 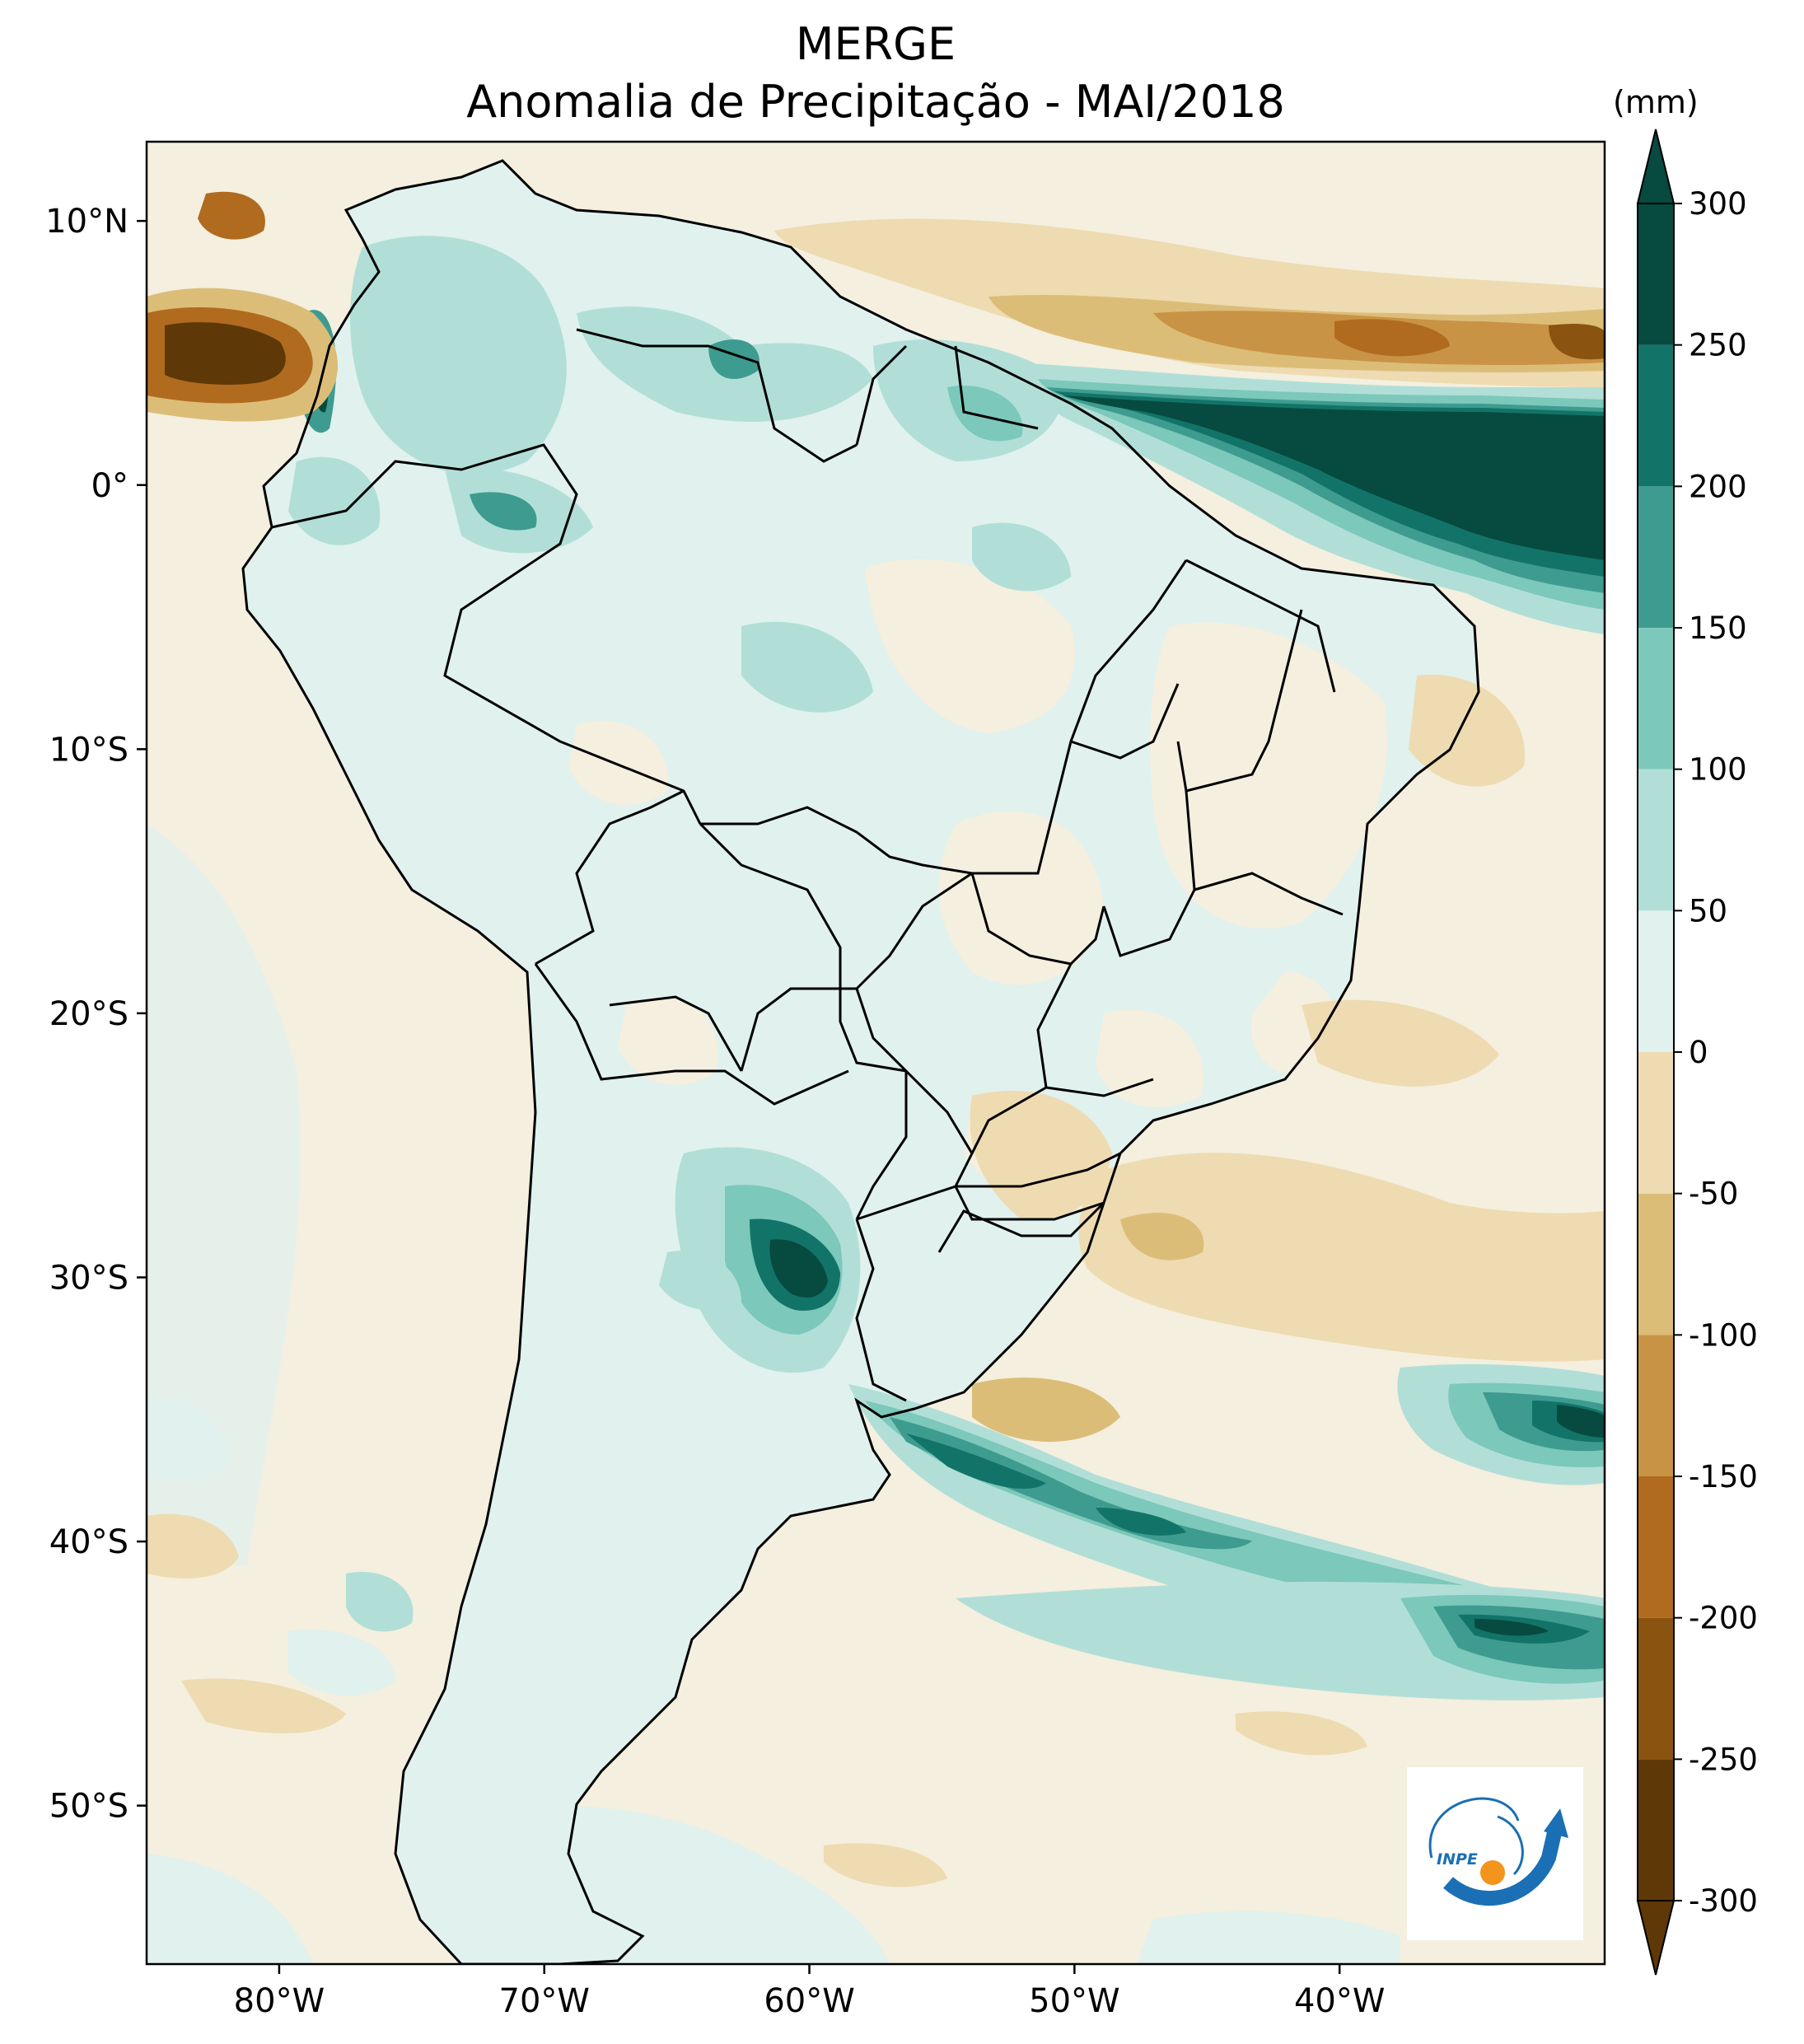 I want to click on lon-tick-label: 40°W, so click(x=1339, y=2001).